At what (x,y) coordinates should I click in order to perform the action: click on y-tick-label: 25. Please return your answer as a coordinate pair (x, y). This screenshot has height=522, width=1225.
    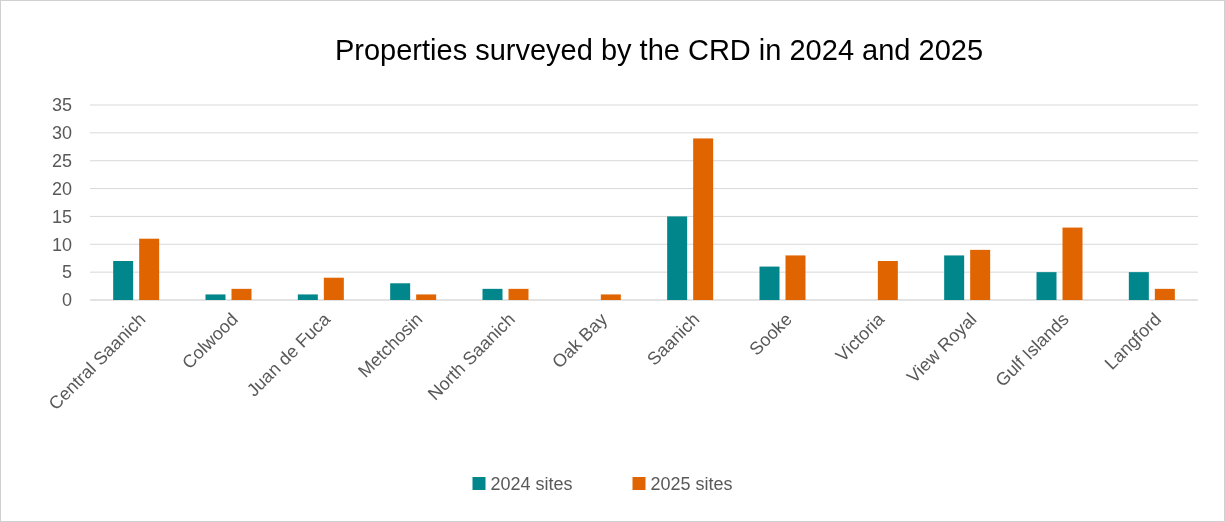
    Looking at the image, I should click on (61, 161).